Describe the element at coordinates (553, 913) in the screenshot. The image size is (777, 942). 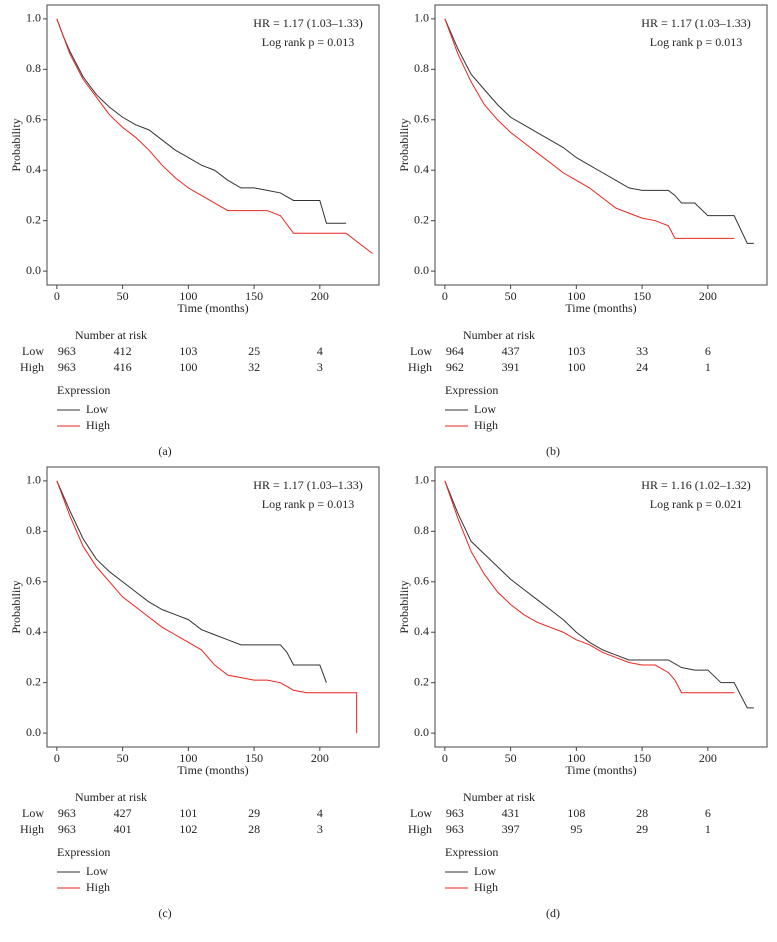
I see `panel-label: (d)` at that location.